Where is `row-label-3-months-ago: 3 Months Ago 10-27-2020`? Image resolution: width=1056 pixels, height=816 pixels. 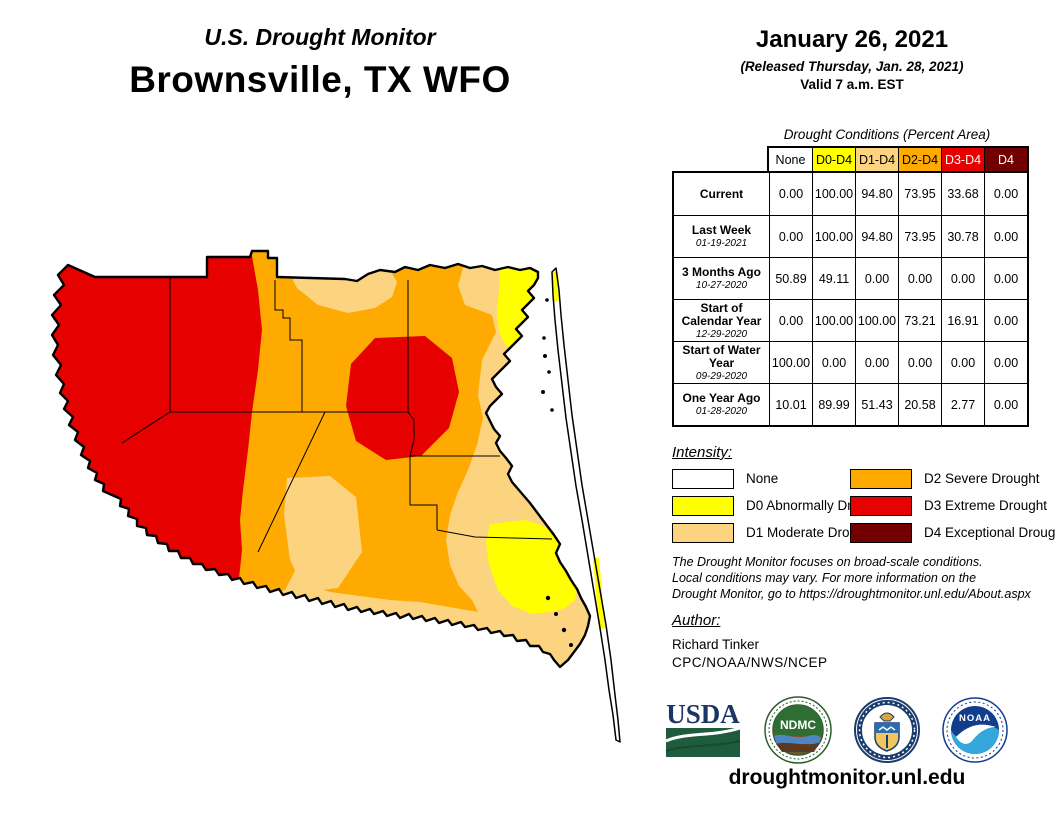 row-label-3-months-ago: 3 Months Ago 10-27-2020 is located at coordinates (721, 278).